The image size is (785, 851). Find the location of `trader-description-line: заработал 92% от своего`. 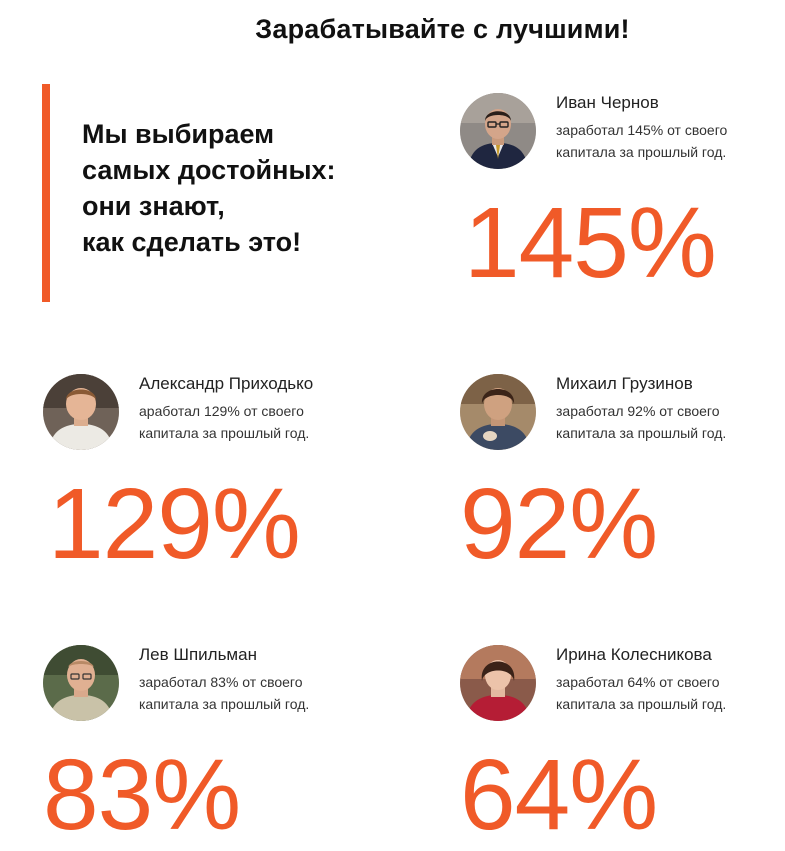

trader-description-line: заработал 92% от своего is located at coordinates (638, 411).